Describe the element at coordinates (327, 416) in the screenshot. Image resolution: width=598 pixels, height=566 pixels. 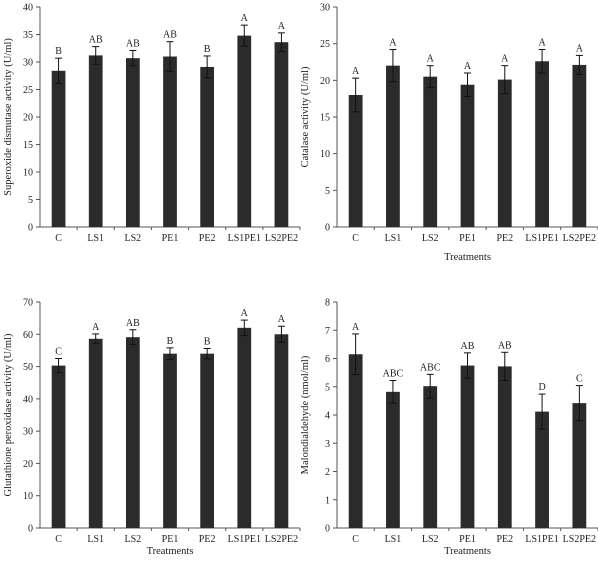
I see `y-tick-label: 4` at that location.